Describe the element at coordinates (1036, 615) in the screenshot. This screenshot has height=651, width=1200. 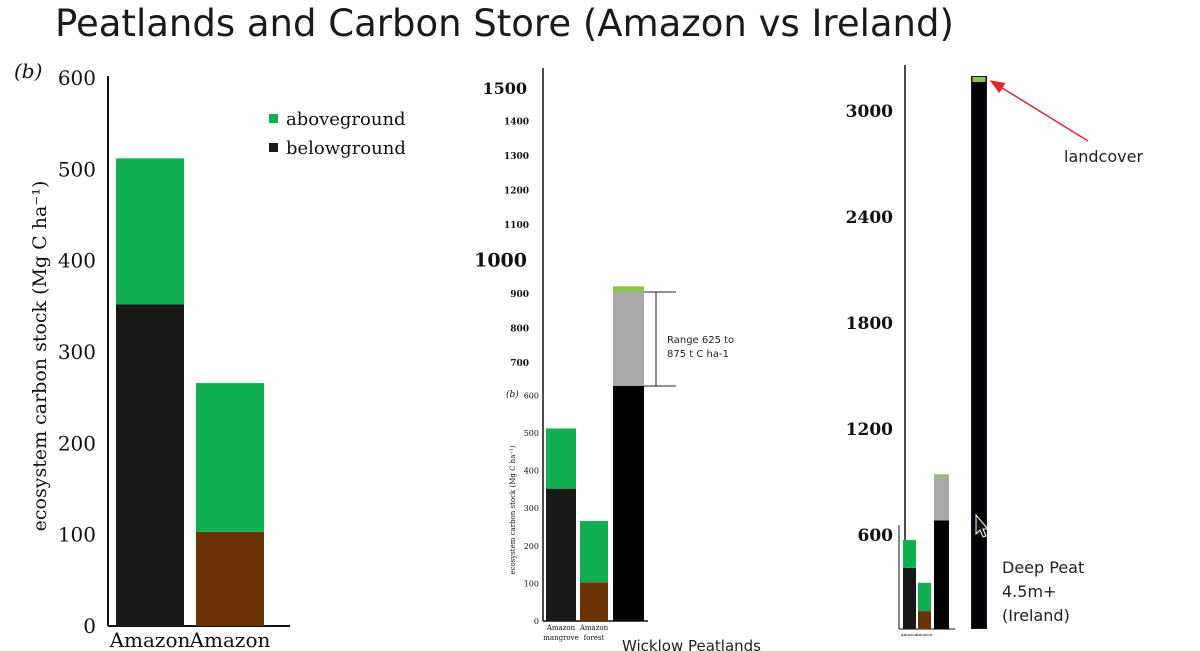
I see `panel-caption: (Ireland)` at that location.